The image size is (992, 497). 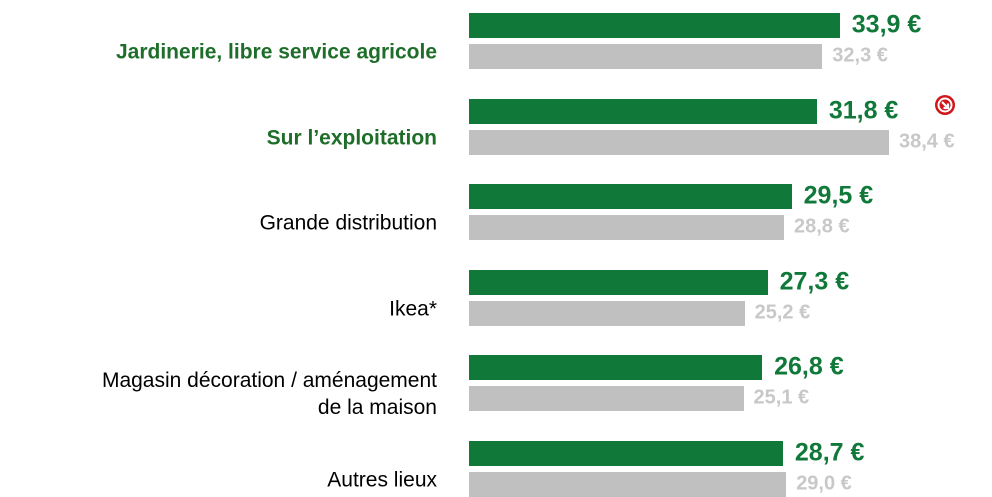 What do you see at coordinates (860, 55) in the screenshot?
I see `value-label: 32,3 €` at bounding box center [860, 55].